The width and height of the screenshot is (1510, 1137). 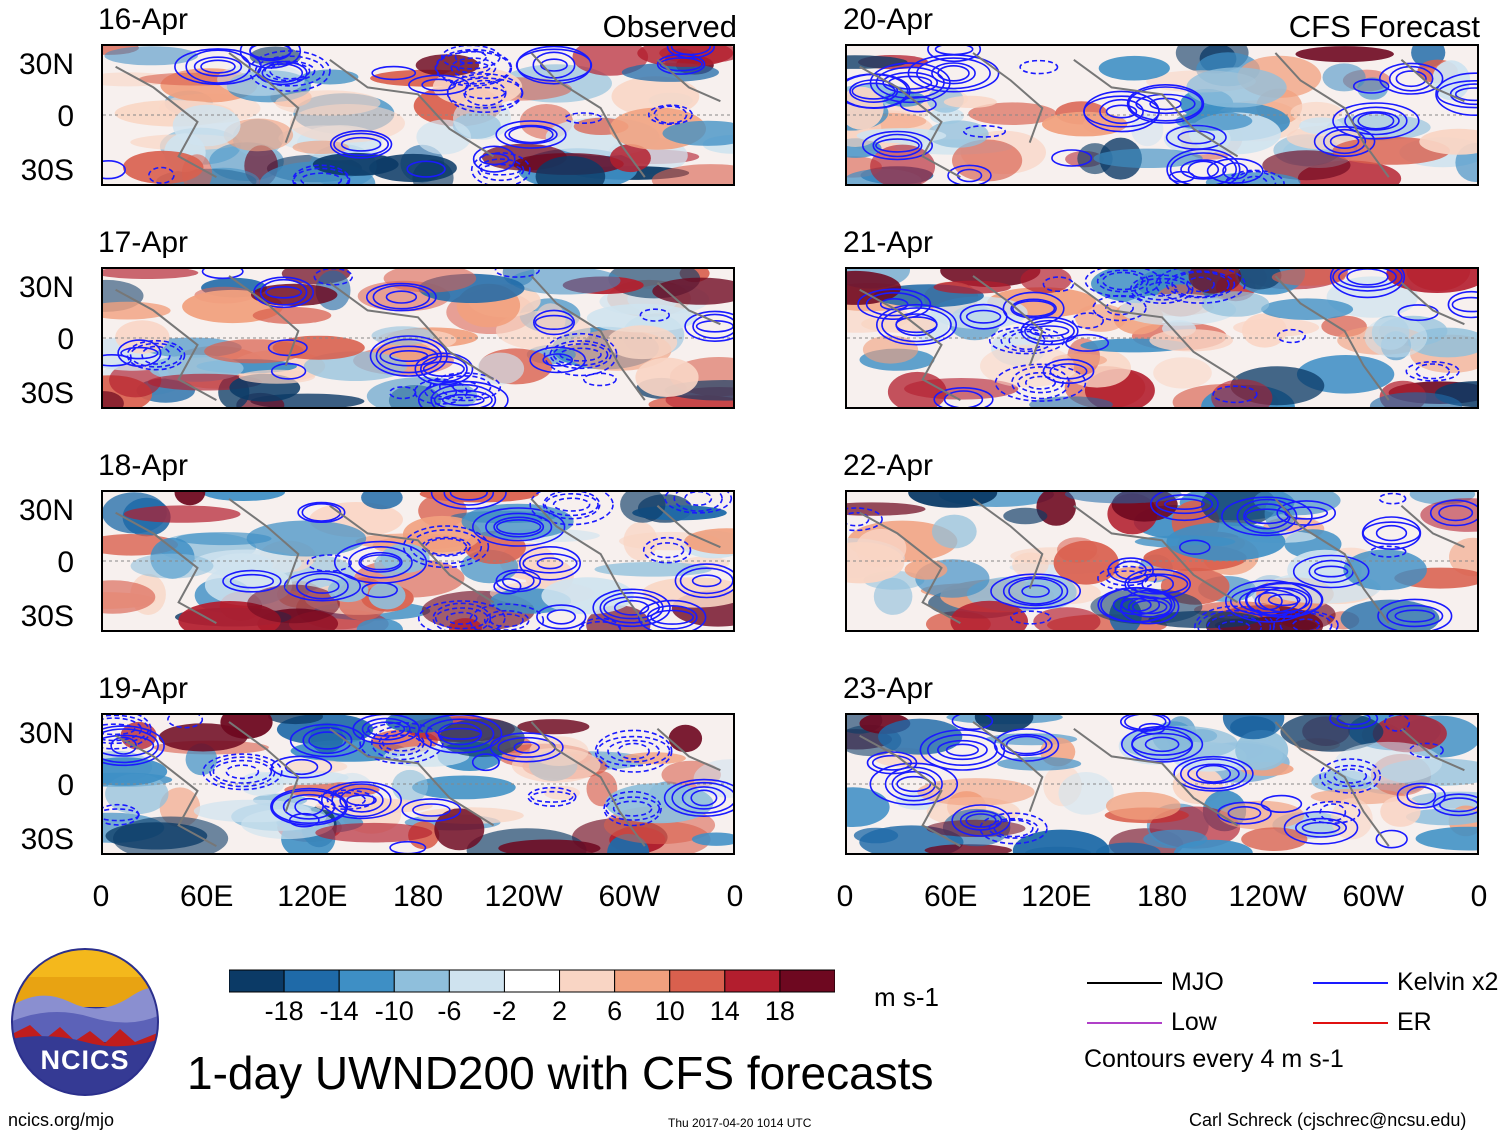 What do you see at coordinates (1267, 896) in the screenshot?
I see `lon-tick-label: 120W` at bounding box center [1267, 896].